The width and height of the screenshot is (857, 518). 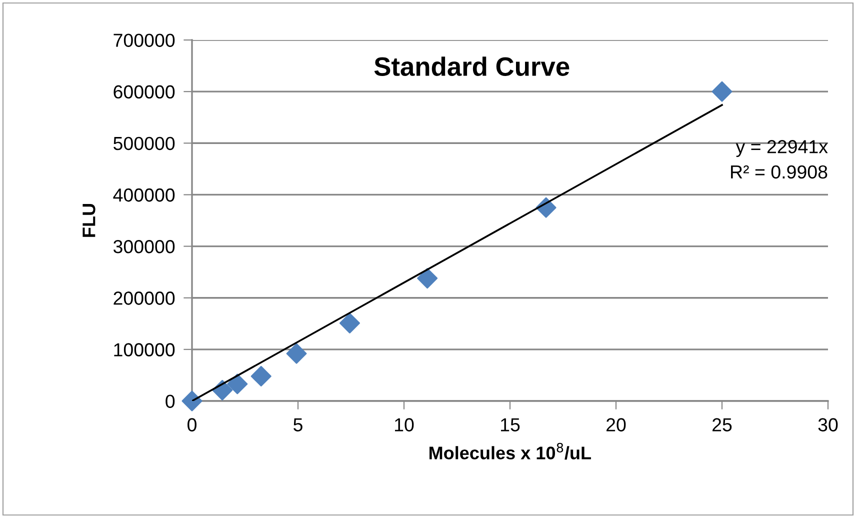 I want to click on y-tick-label: 100000, so click(x=144, y=349).